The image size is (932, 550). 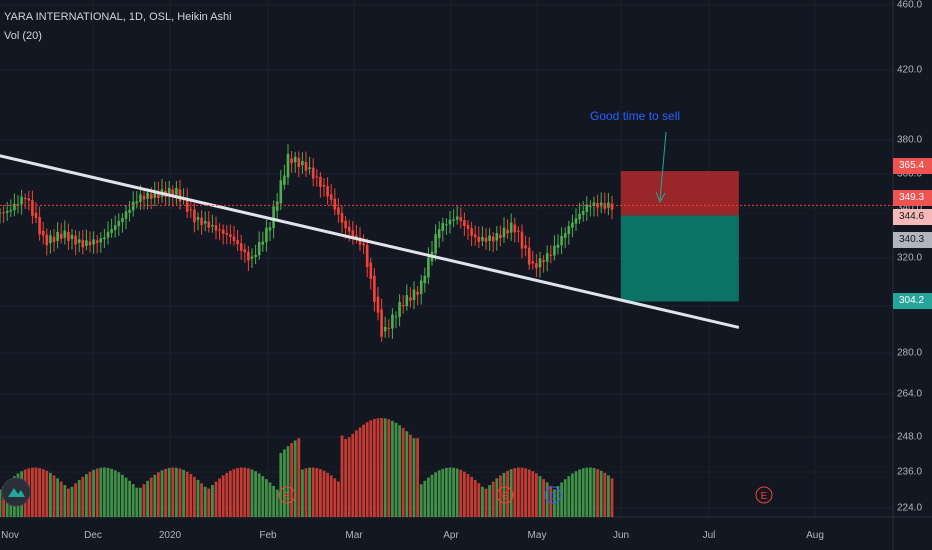 I want to click on price-tick-label: 380.0, so click(x=910, y=140).